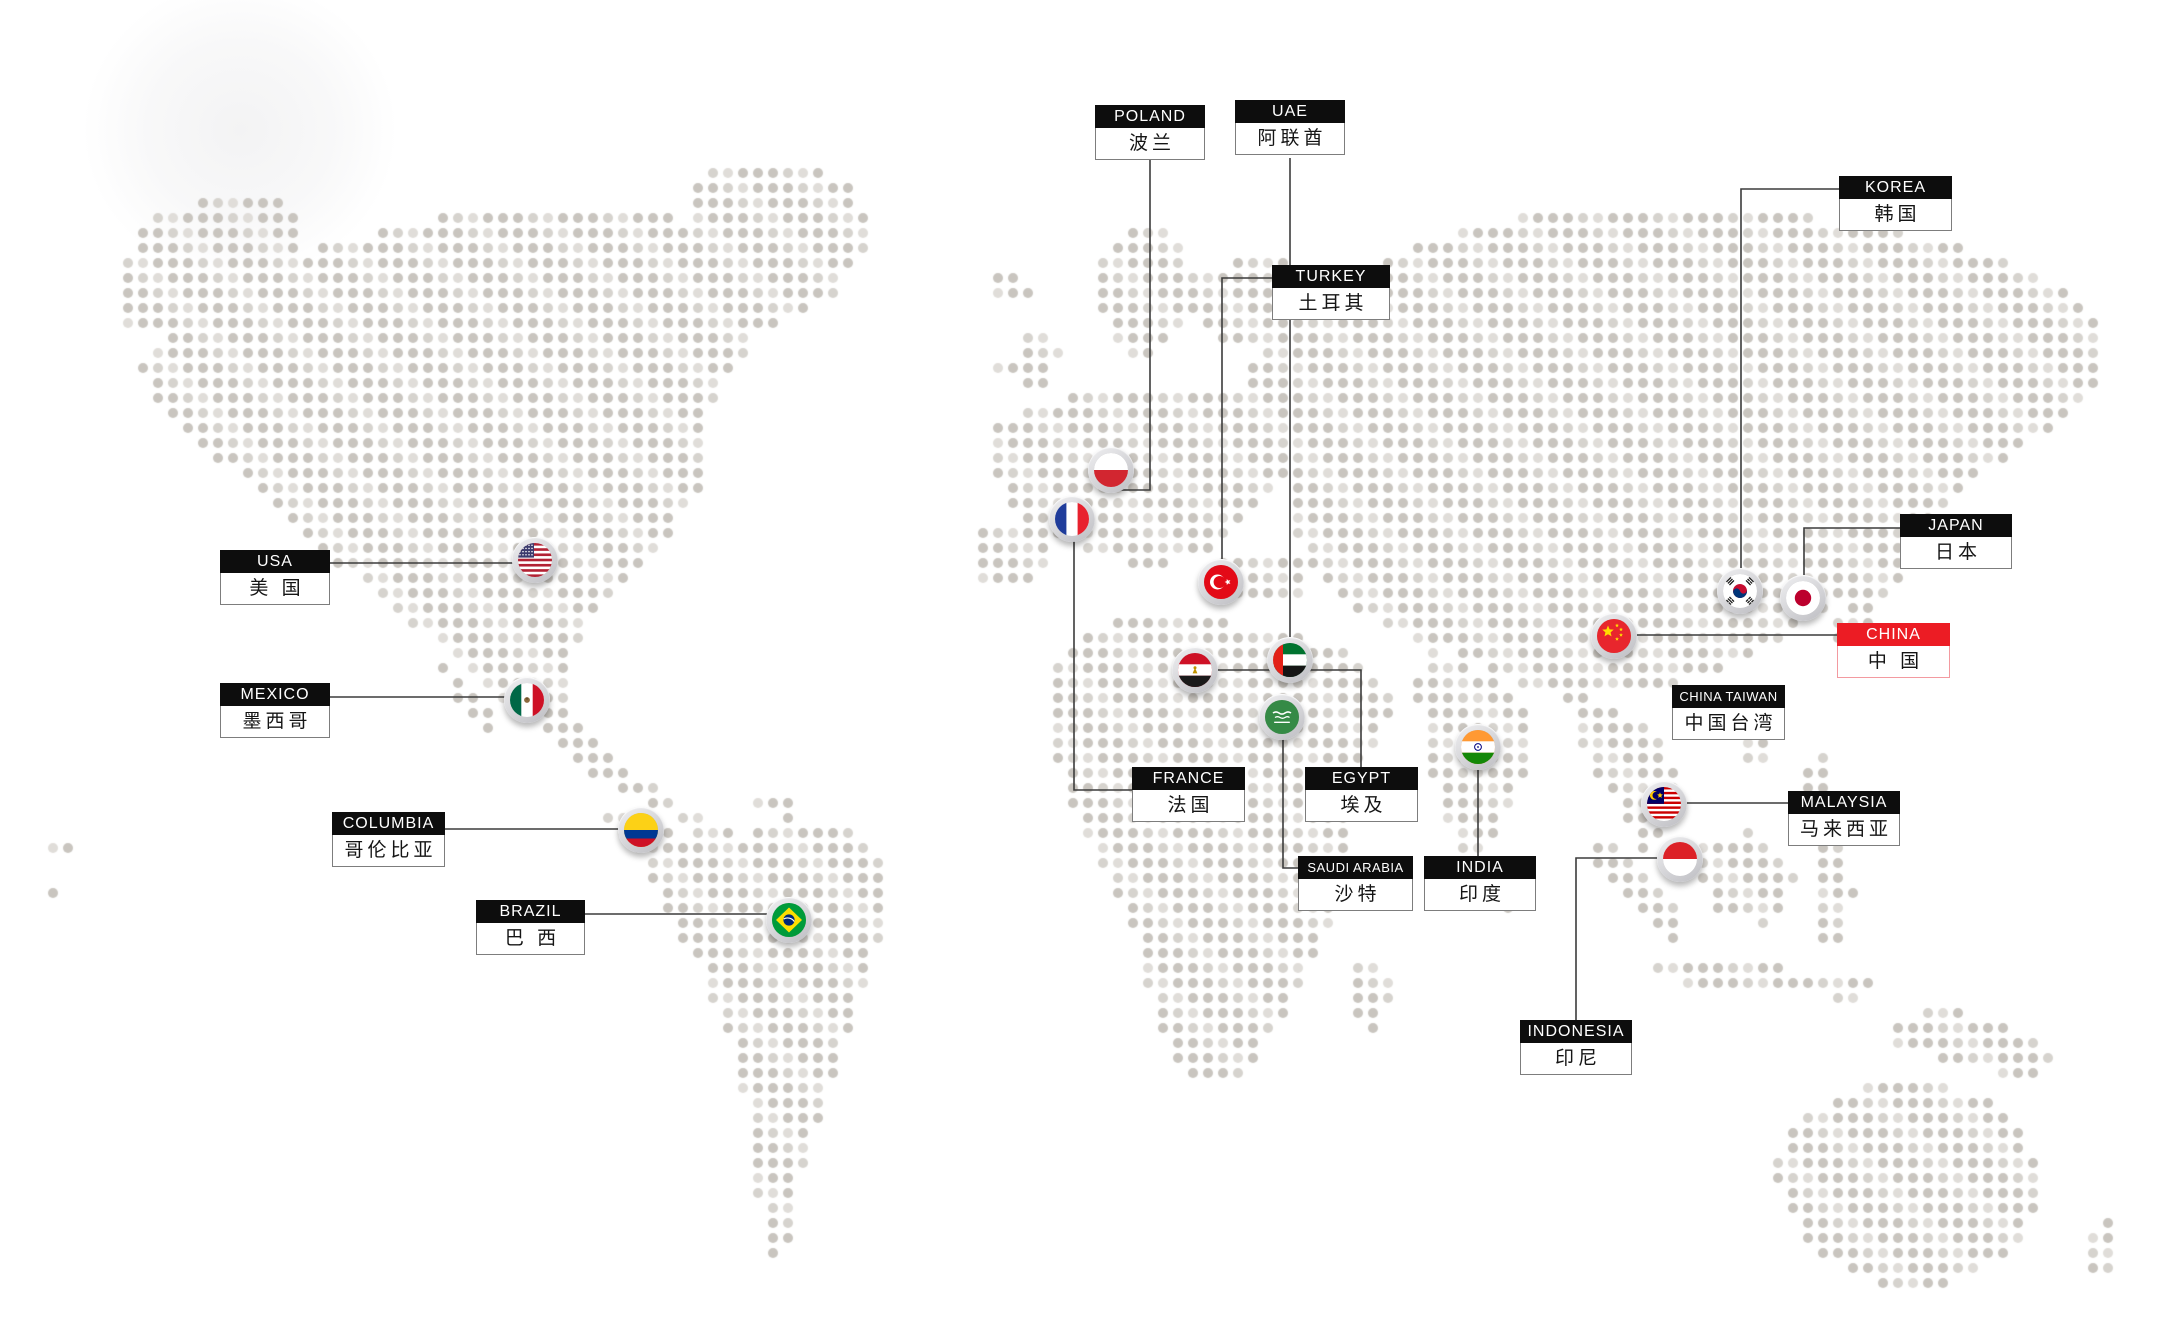 Image resolution: width=2157 pixels, height=1328 pixels. I want to click on connector-egypt, so click(1278, 718).